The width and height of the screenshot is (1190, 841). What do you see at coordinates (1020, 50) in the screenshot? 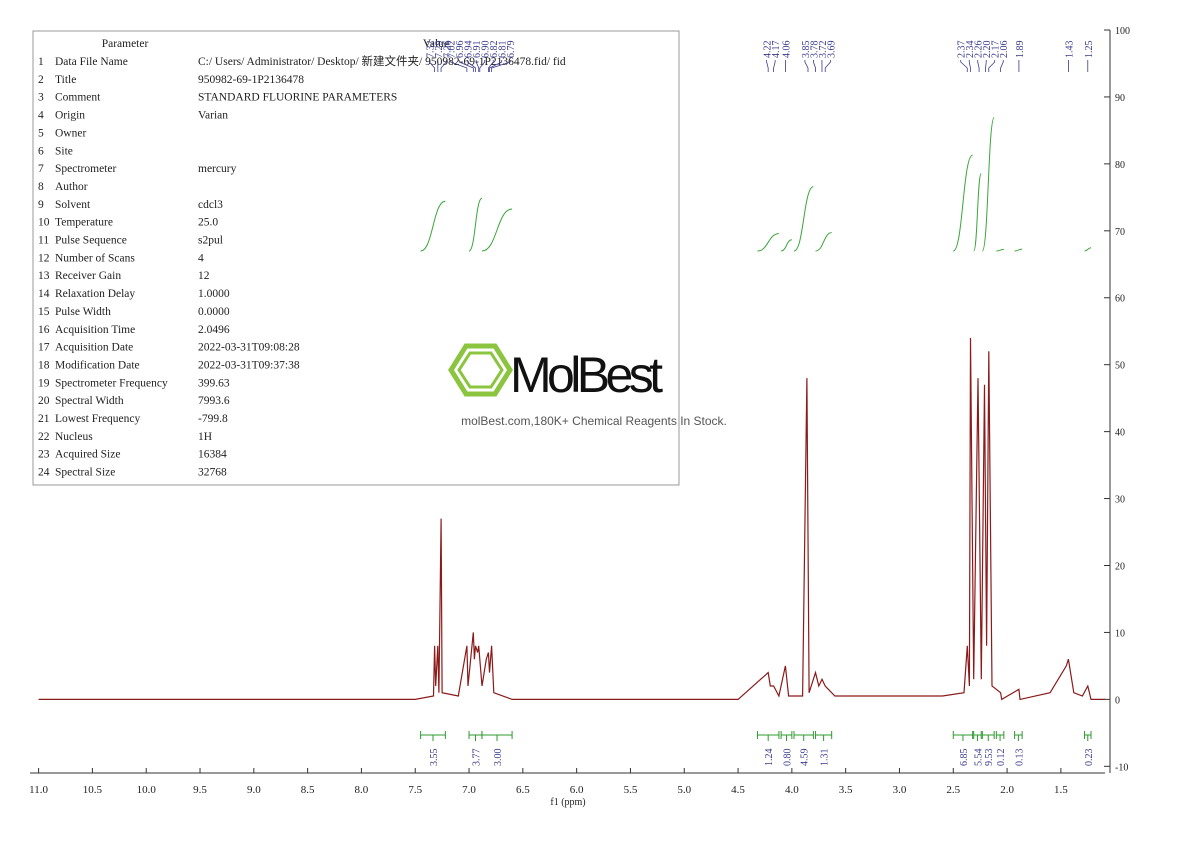
I see `peak-label: 1.89` at bounding box center [1020, 50].